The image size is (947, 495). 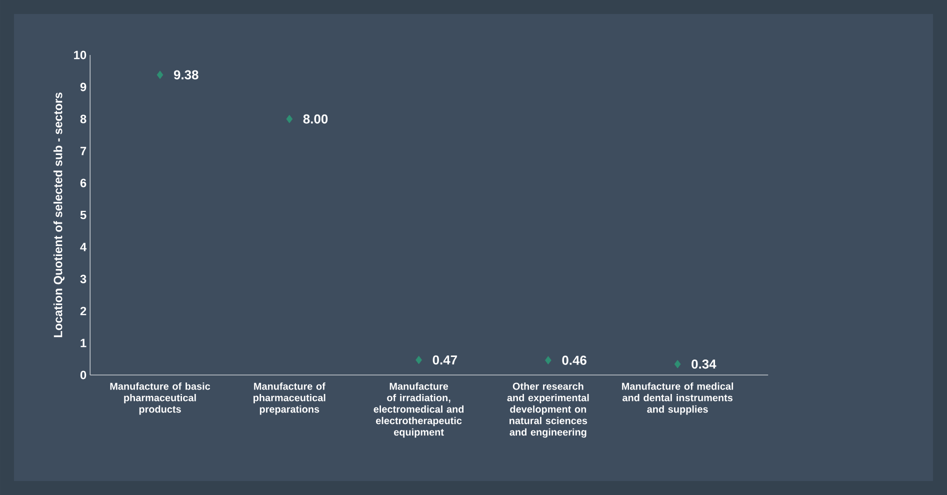 What do you see at coordinates (419, 410) in the screenshot?
I see `x-tick-label: Manufacture of irradiation, electromedical and electrotherapeutic equipment` at bounding box center [419, 410].